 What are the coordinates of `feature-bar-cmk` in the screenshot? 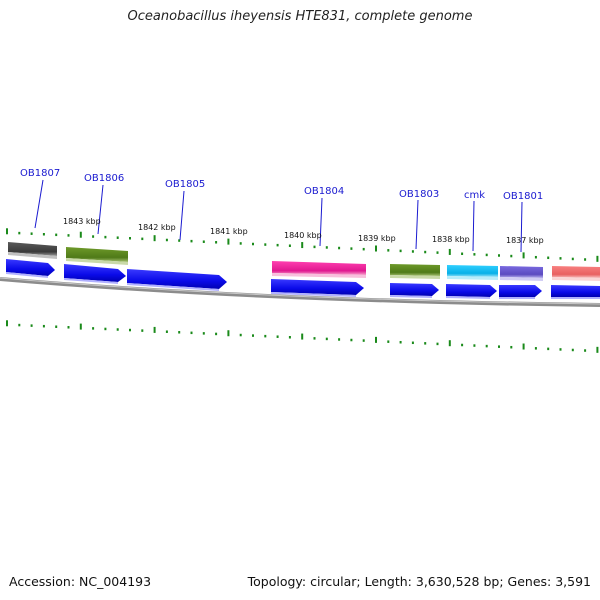 It's located at (472, 272).